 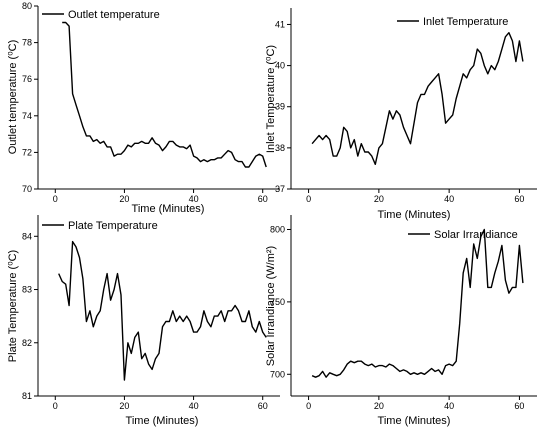 I want to click on legend: Plate Temperature, so click(x=100, y=226).